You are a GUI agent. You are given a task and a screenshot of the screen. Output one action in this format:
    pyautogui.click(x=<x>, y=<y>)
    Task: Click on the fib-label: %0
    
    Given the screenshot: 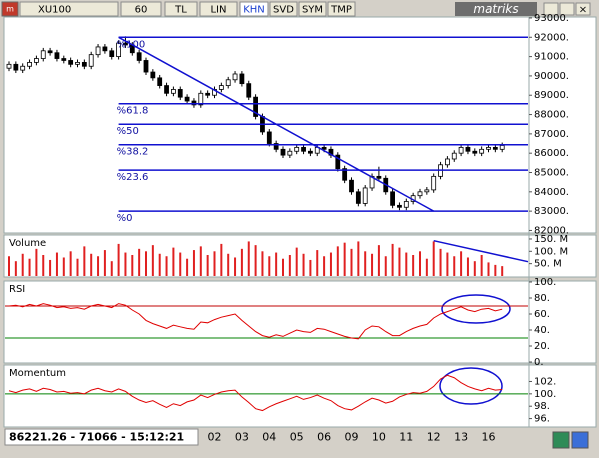 What is the action you would take?
    pyautogui.click(x=125, y=218)
    